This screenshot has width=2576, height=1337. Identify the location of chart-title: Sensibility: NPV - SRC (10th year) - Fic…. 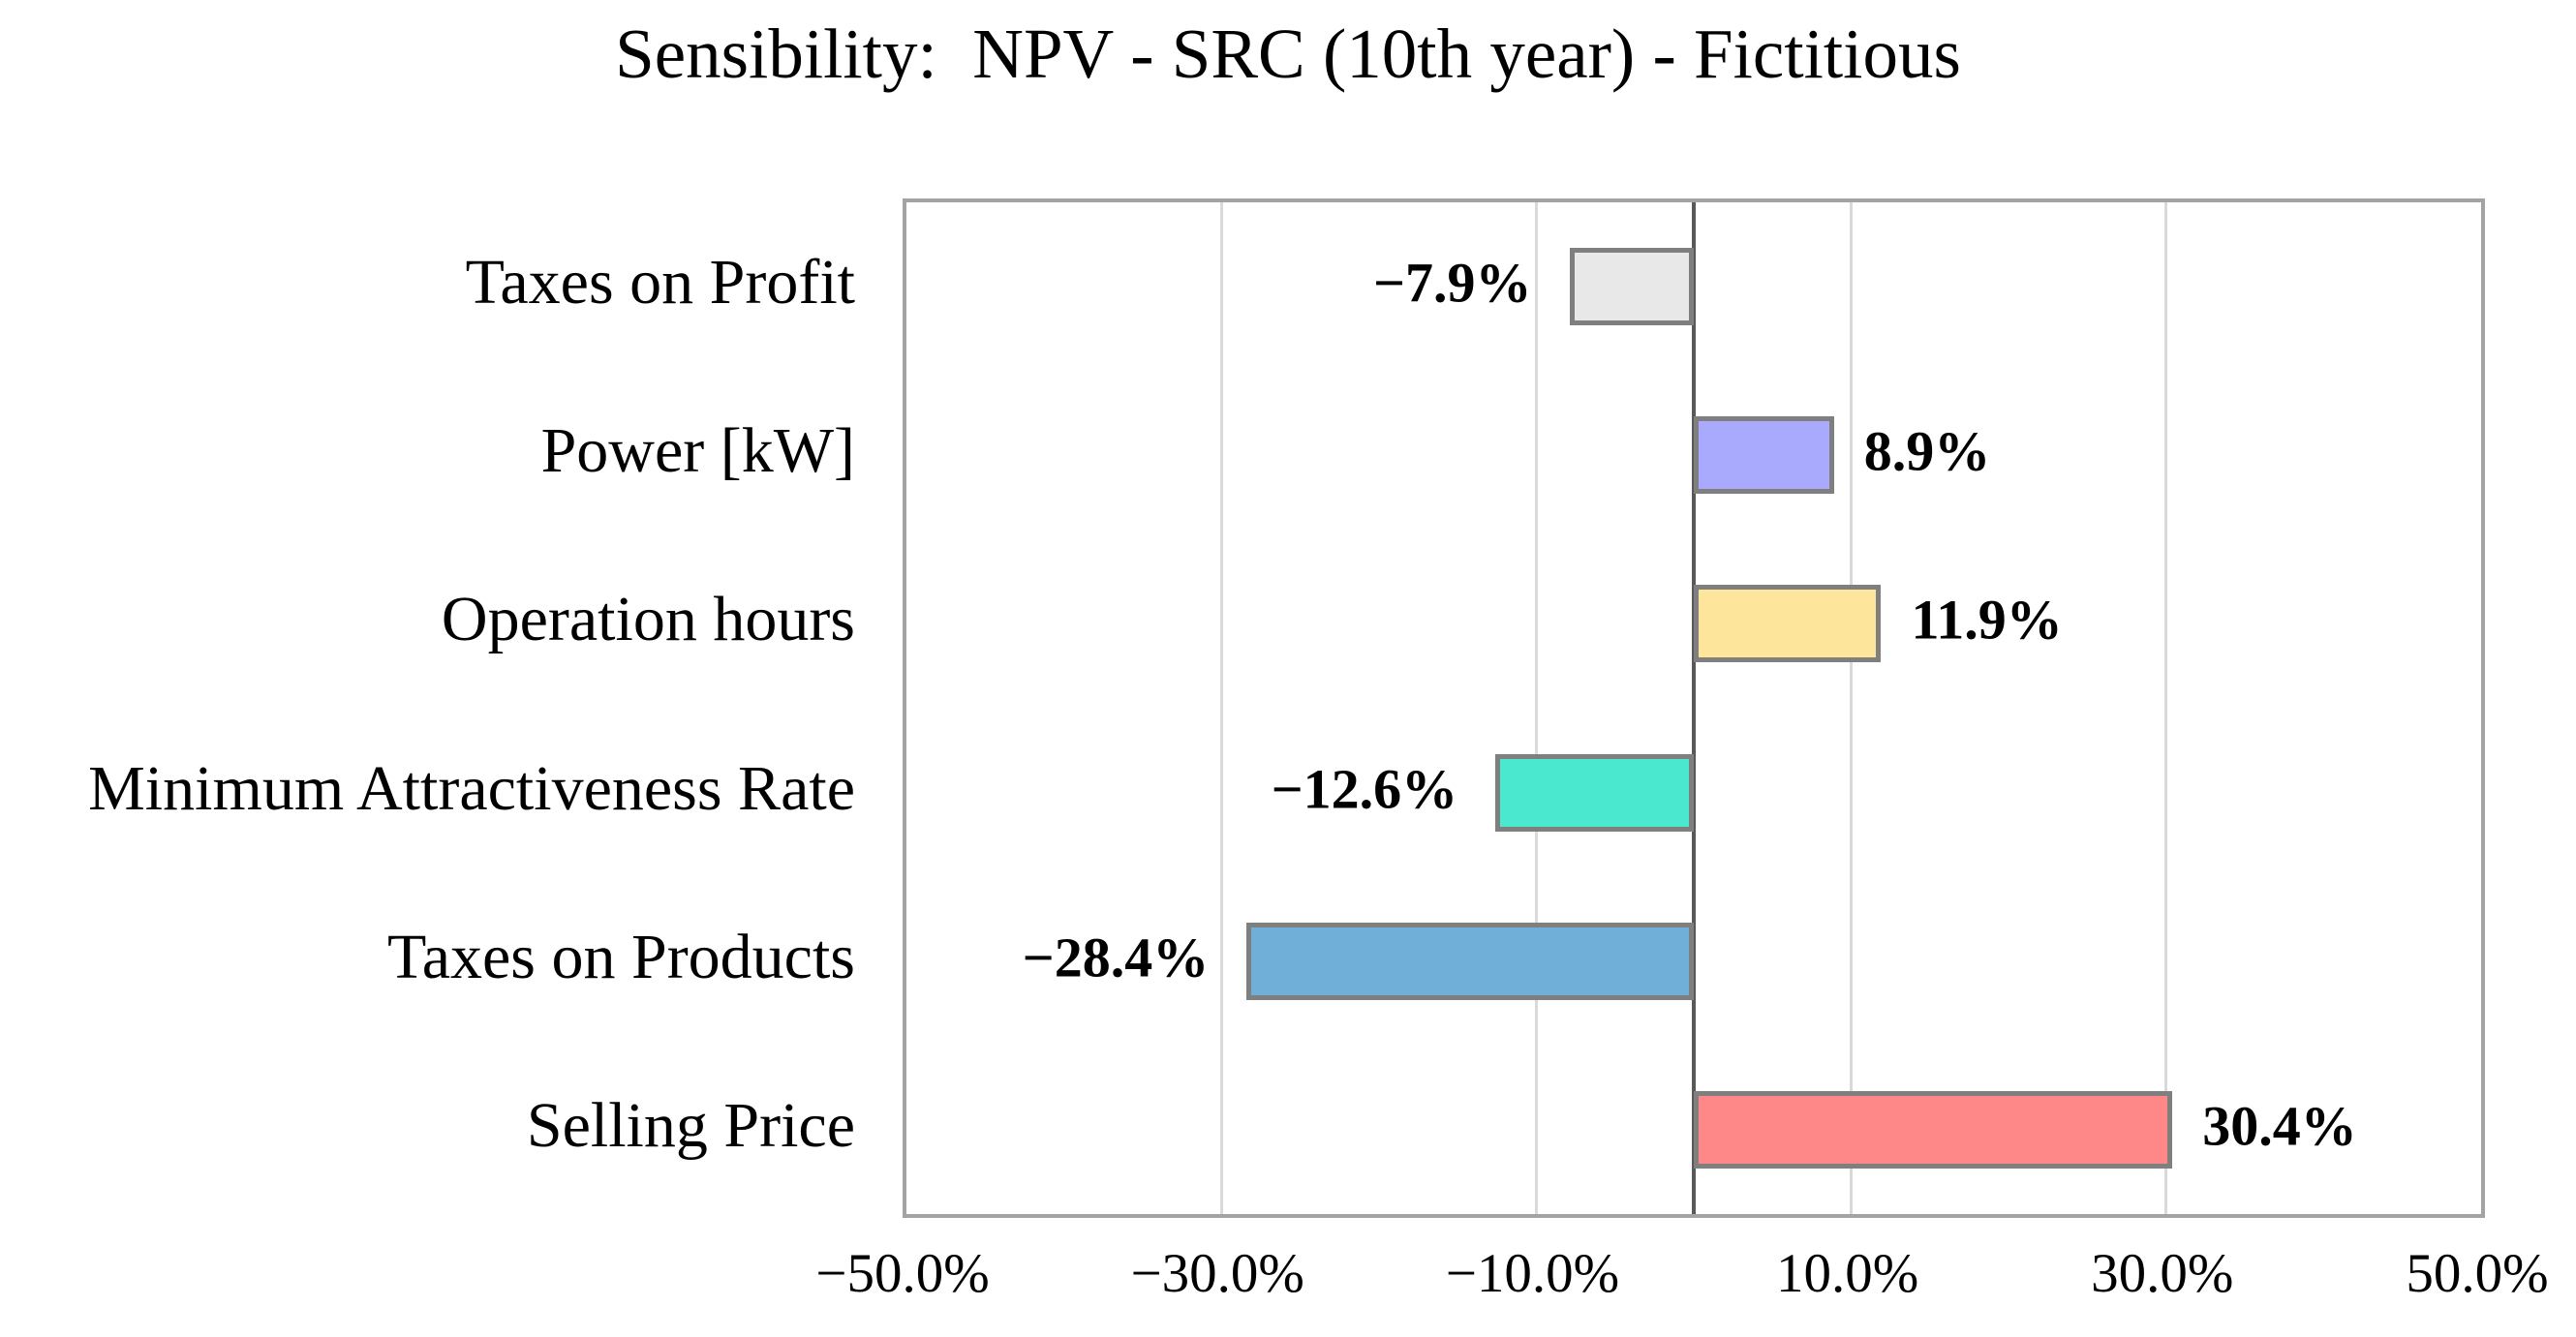
(1288, 54).